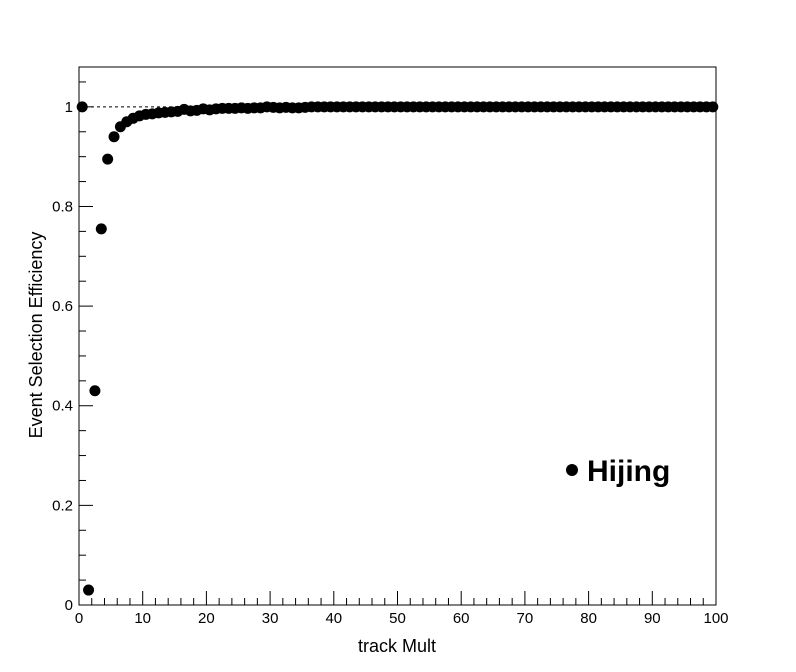  I want to click on legend-marker, so click(572, 470).